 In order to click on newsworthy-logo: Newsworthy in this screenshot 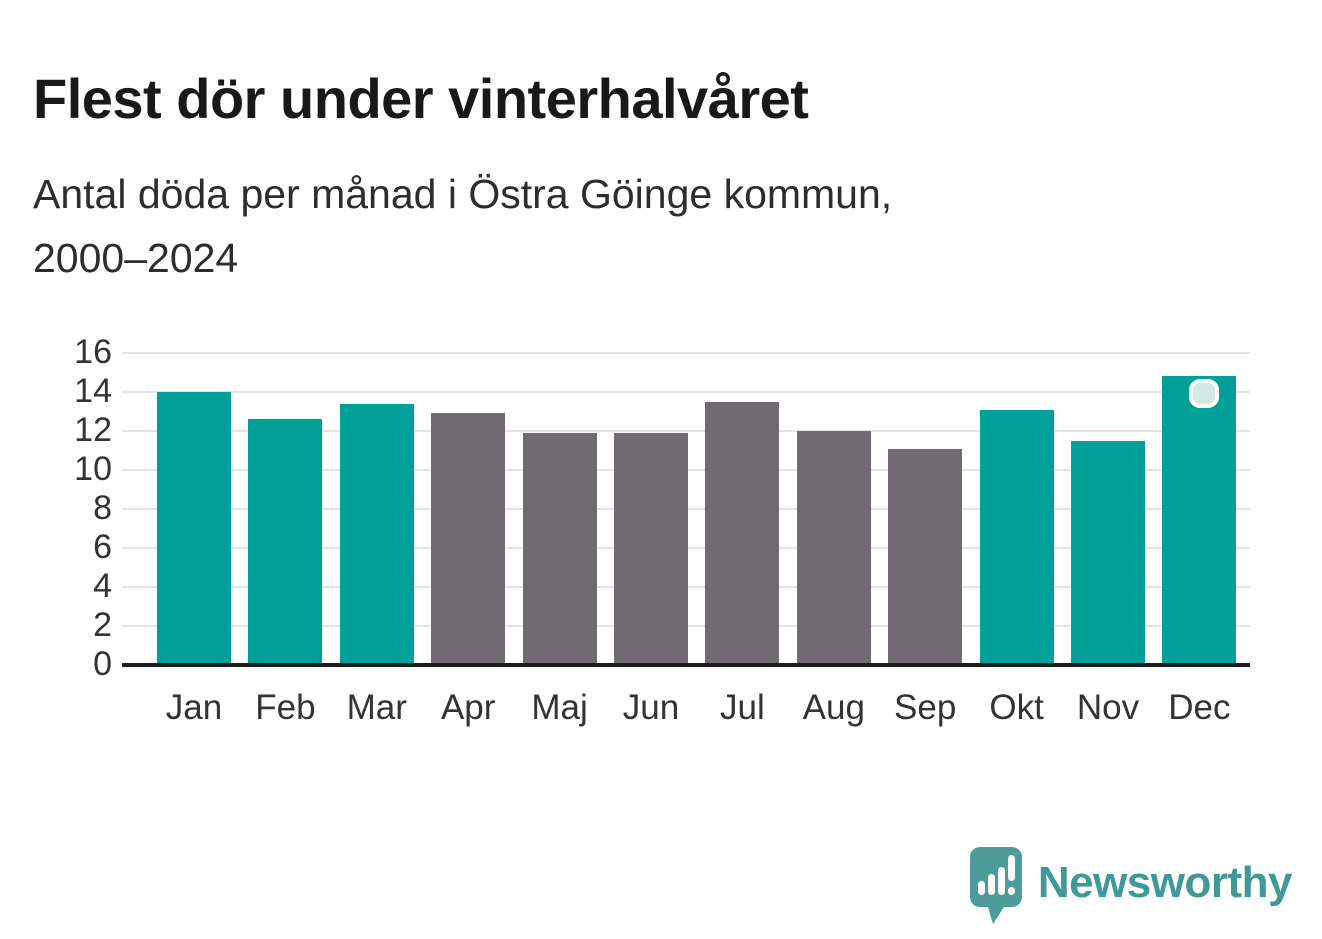, I will do `click(1130, 889)`.